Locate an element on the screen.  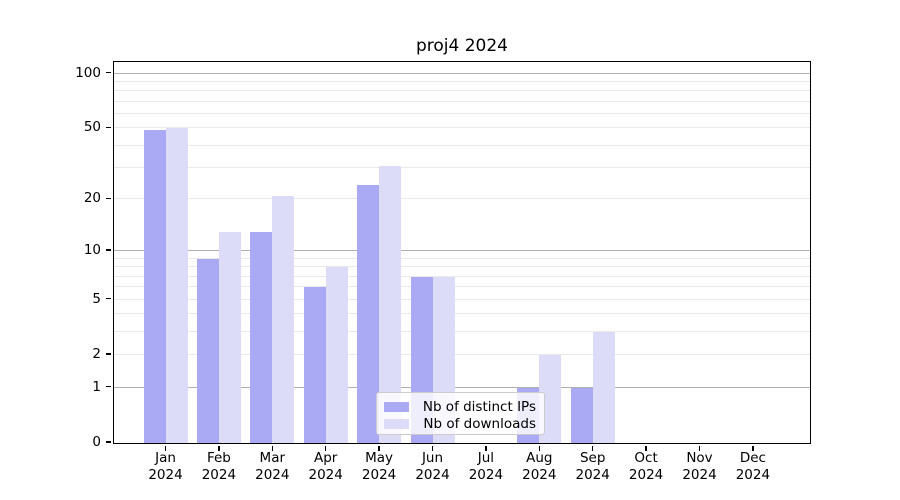
y-tick-label: 100 is located at coordinates (88, 72).